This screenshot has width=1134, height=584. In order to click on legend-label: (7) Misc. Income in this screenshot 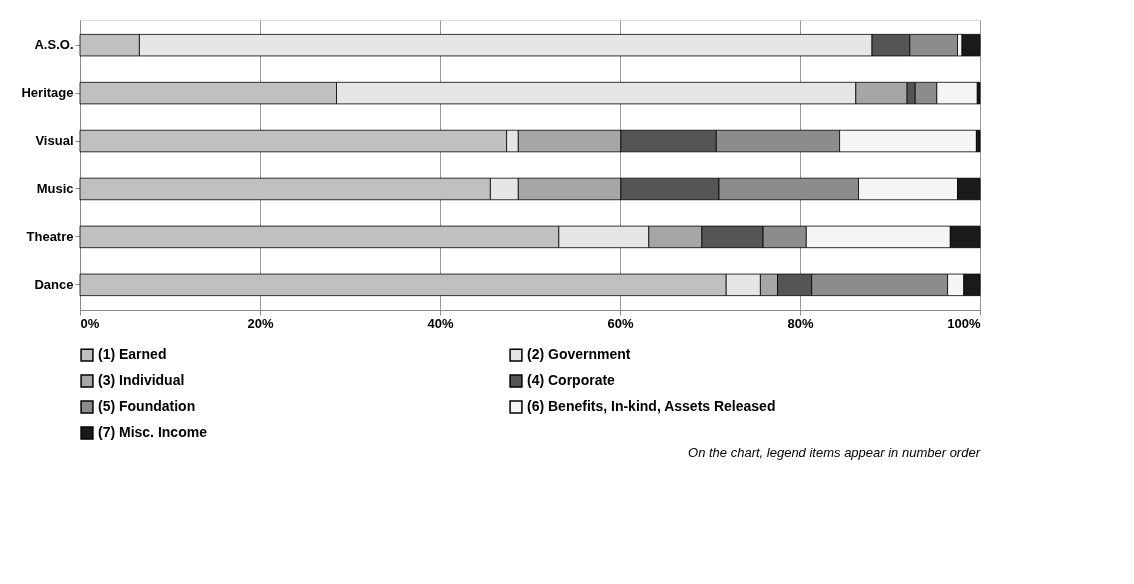, I will do `click(153, 432)`.